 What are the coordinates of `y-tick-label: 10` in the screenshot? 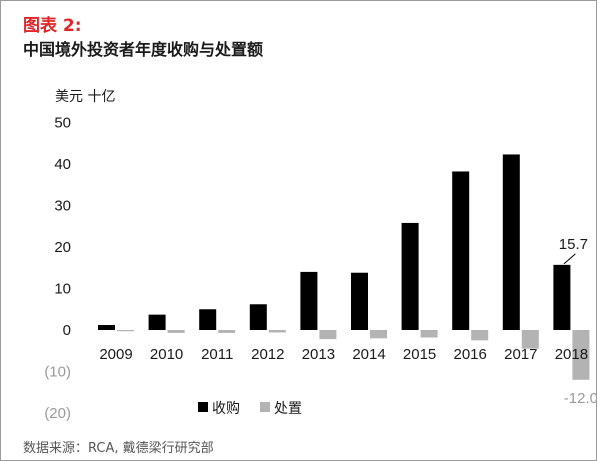 It's located at (62, 289).